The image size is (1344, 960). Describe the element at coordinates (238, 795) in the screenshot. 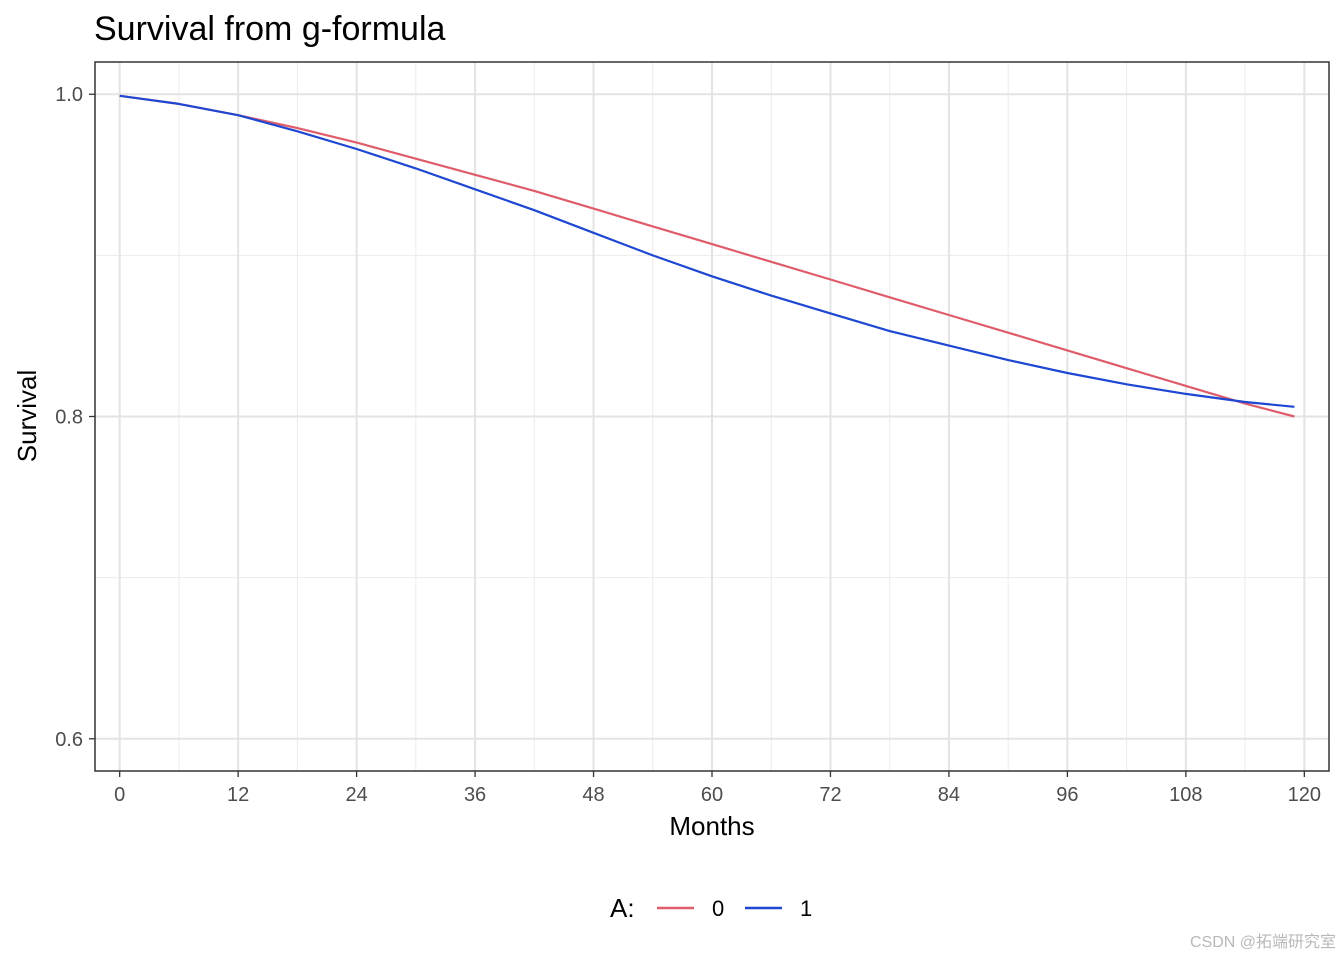

I see `x-tick-label: 12` at that location.